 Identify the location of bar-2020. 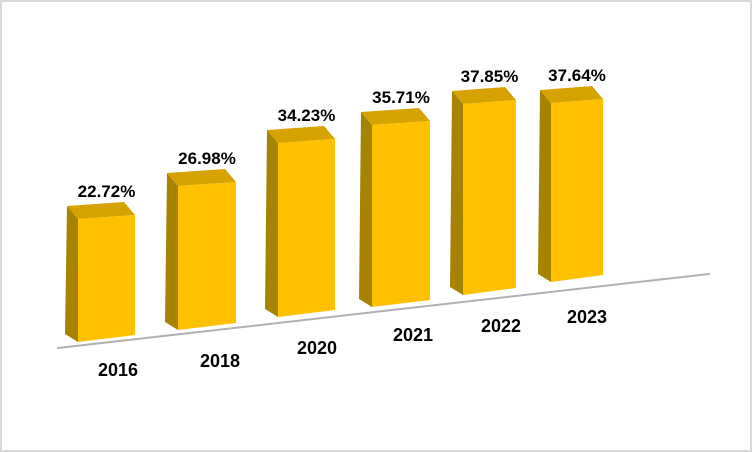
(300, 221).